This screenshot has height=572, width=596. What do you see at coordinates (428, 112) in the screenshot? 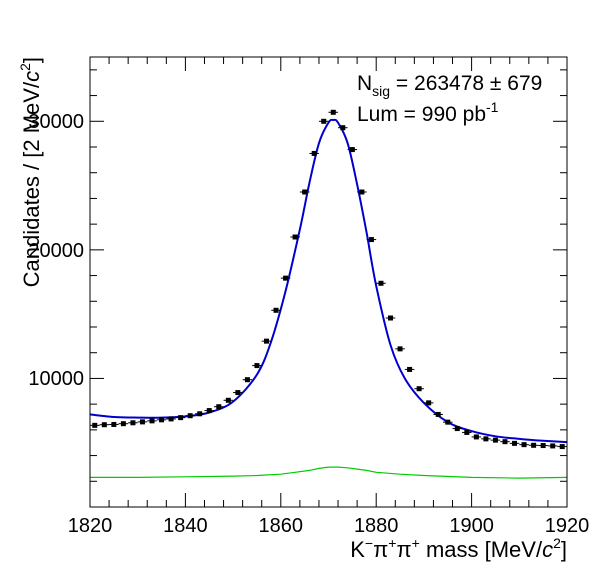
I see `luminosity-annotation: Lum = 990 pb-1` at bounding box center [428, 112].